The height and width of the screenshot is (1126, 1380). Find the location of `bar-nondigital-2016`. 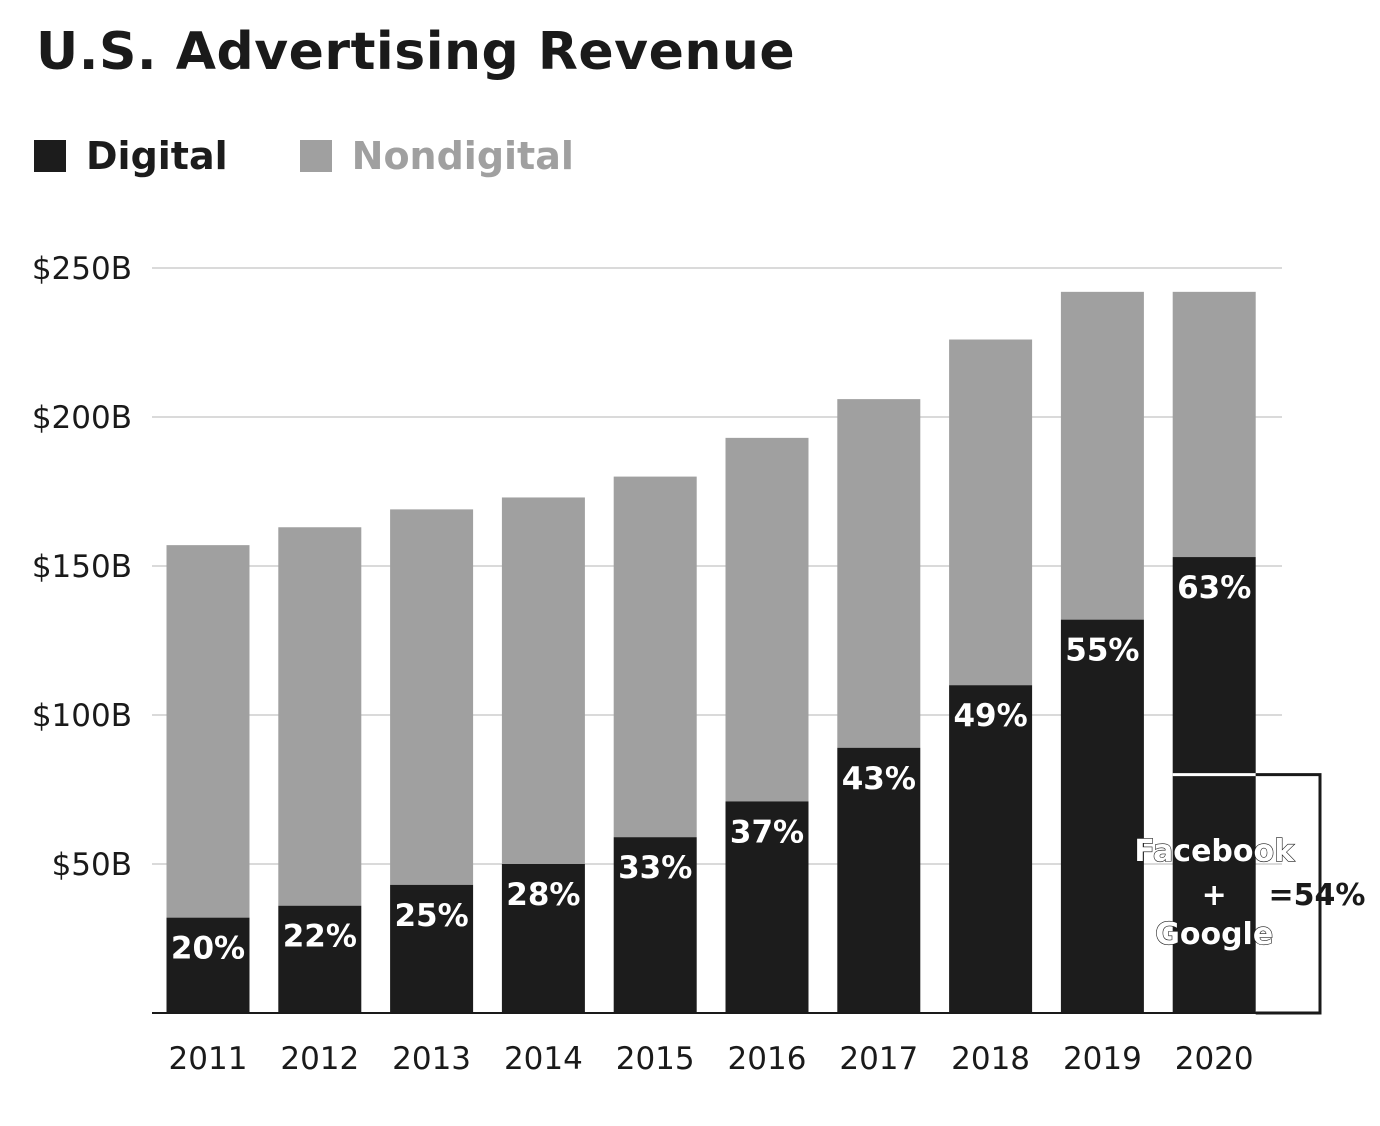

bar-nondigital-2016 is located at coordinates (767, 619).